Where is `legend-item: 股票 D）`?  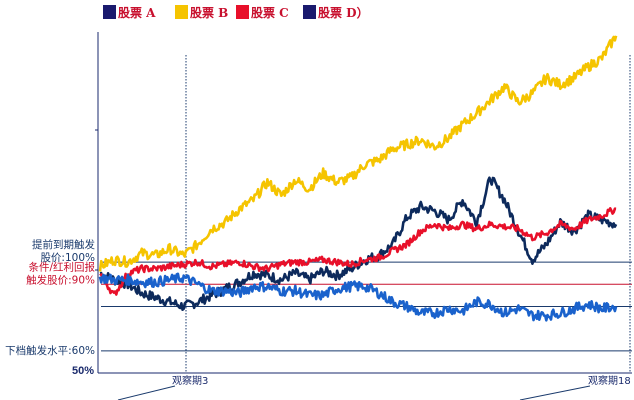
legend-item: 股票 D） is located at coordinates (336, 12).